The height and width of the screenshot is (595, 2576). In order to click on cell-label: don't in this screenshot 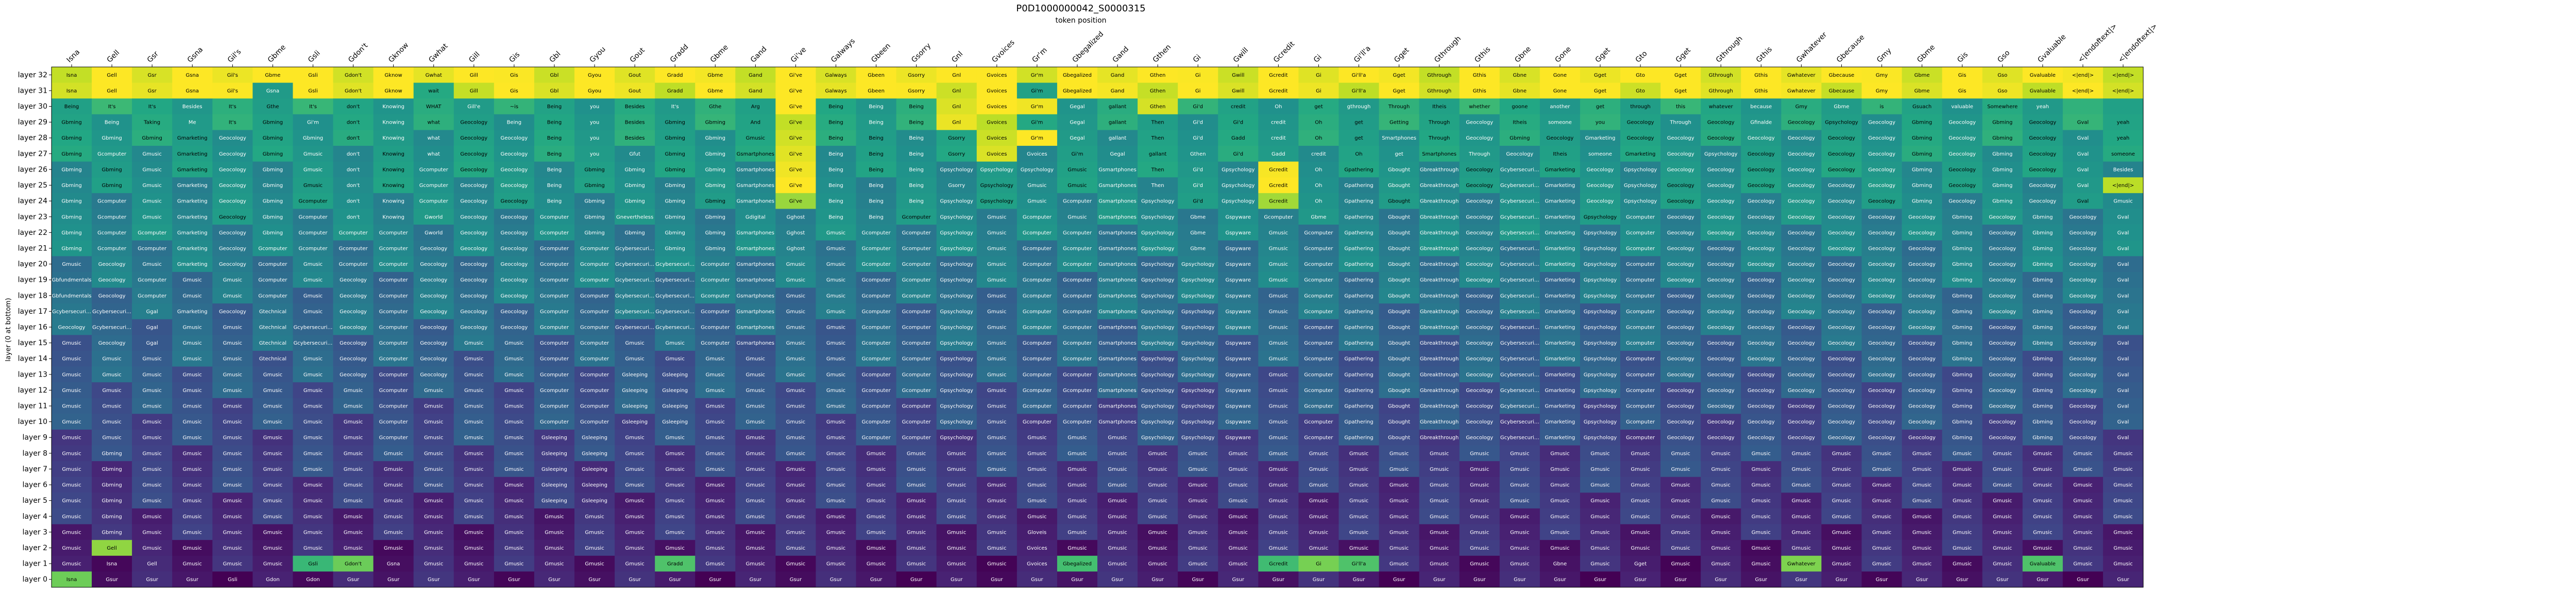, I will do `click(353, 107)`.